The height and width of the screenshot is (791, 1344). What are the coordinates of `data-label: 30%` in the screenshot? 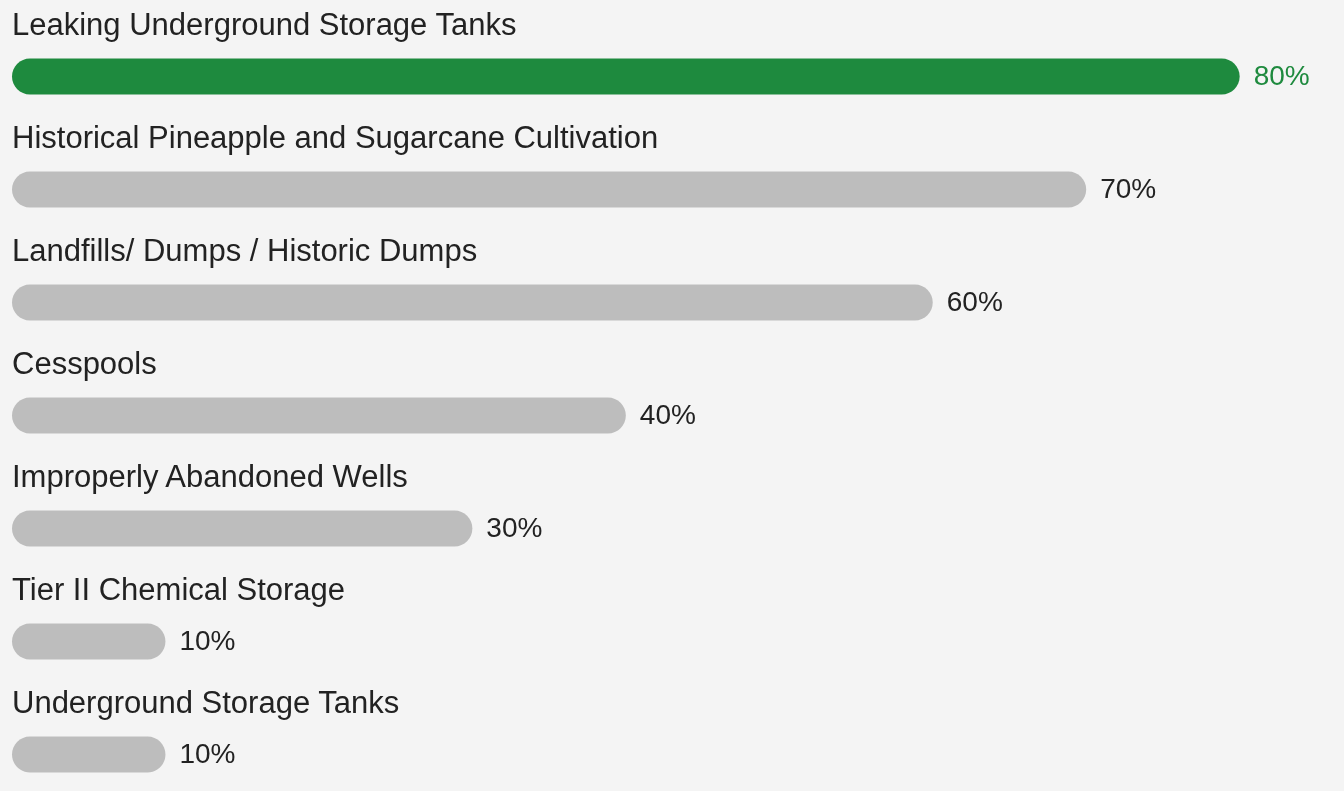 It's located at (514, 527).